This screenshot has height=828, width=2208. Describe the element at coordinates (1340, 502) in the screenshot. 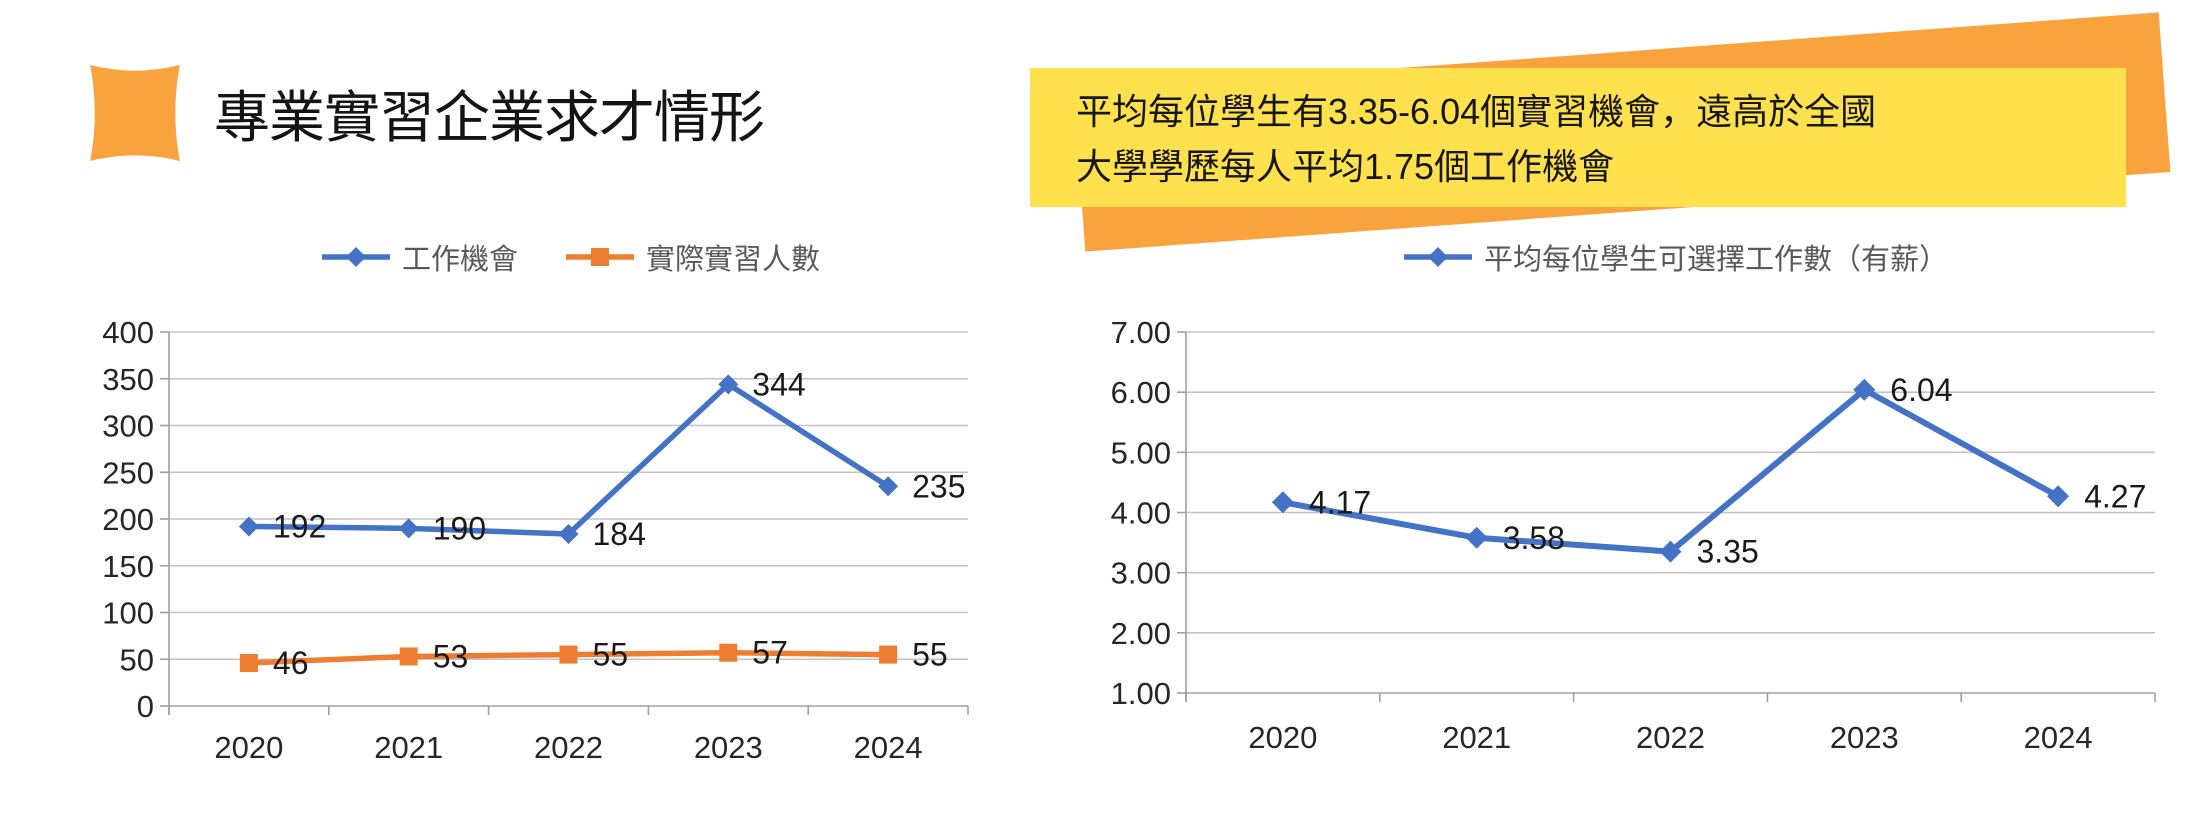

I see `data-label: 4.17` at that location.